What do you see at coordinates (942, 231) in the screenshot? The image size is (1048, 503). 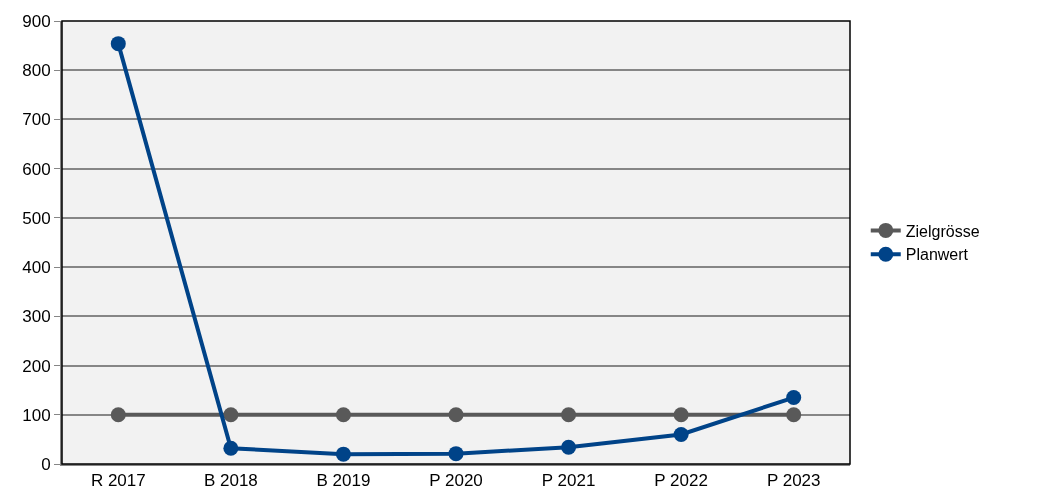 I see `legend-label: Zielgrösse` at bounding box center [942, 231].